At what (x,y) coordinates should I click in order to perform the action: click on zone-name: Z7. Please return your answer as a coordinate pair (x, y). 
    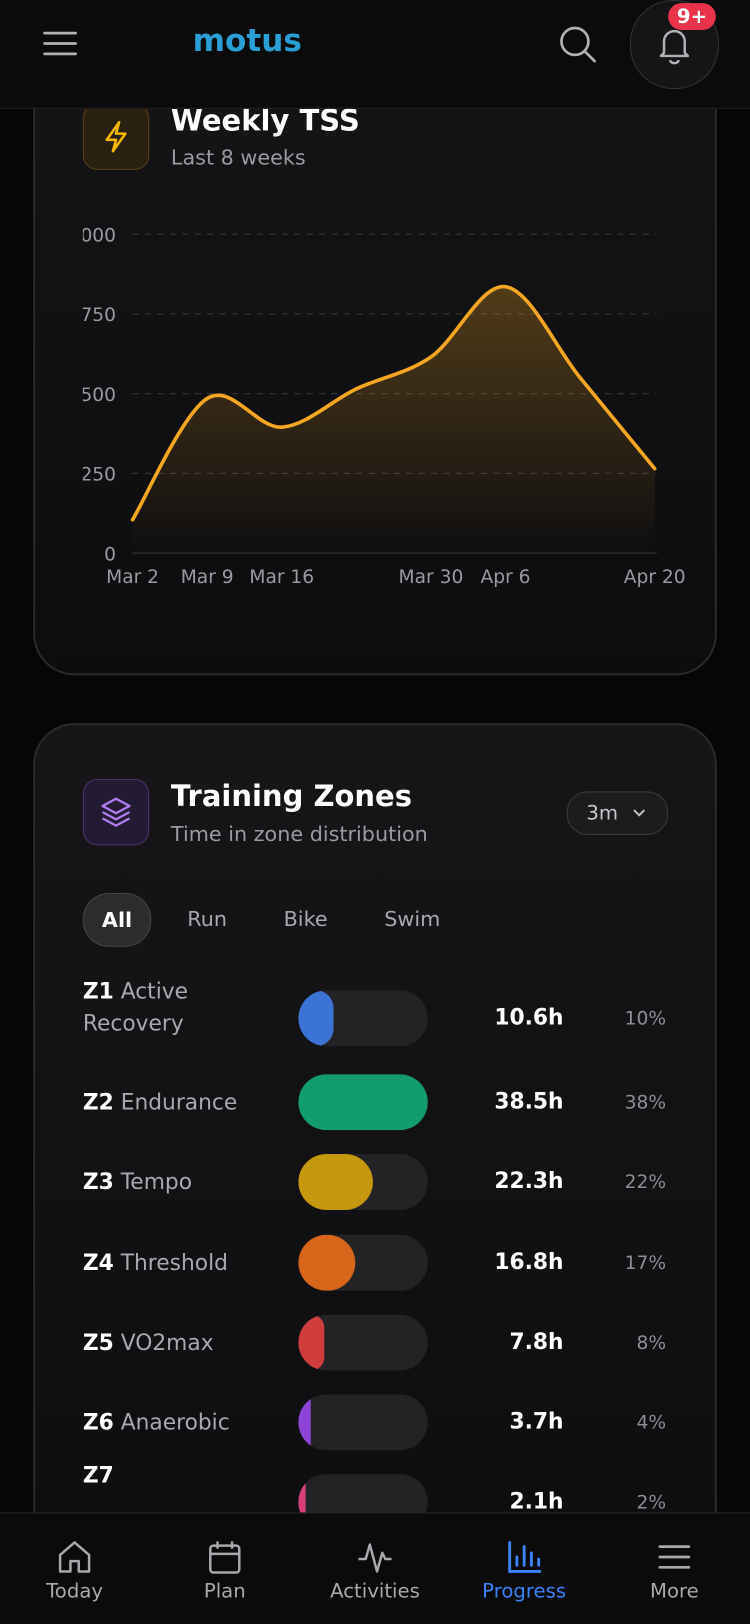
    Looking at the image, I should click on (186, 1476).